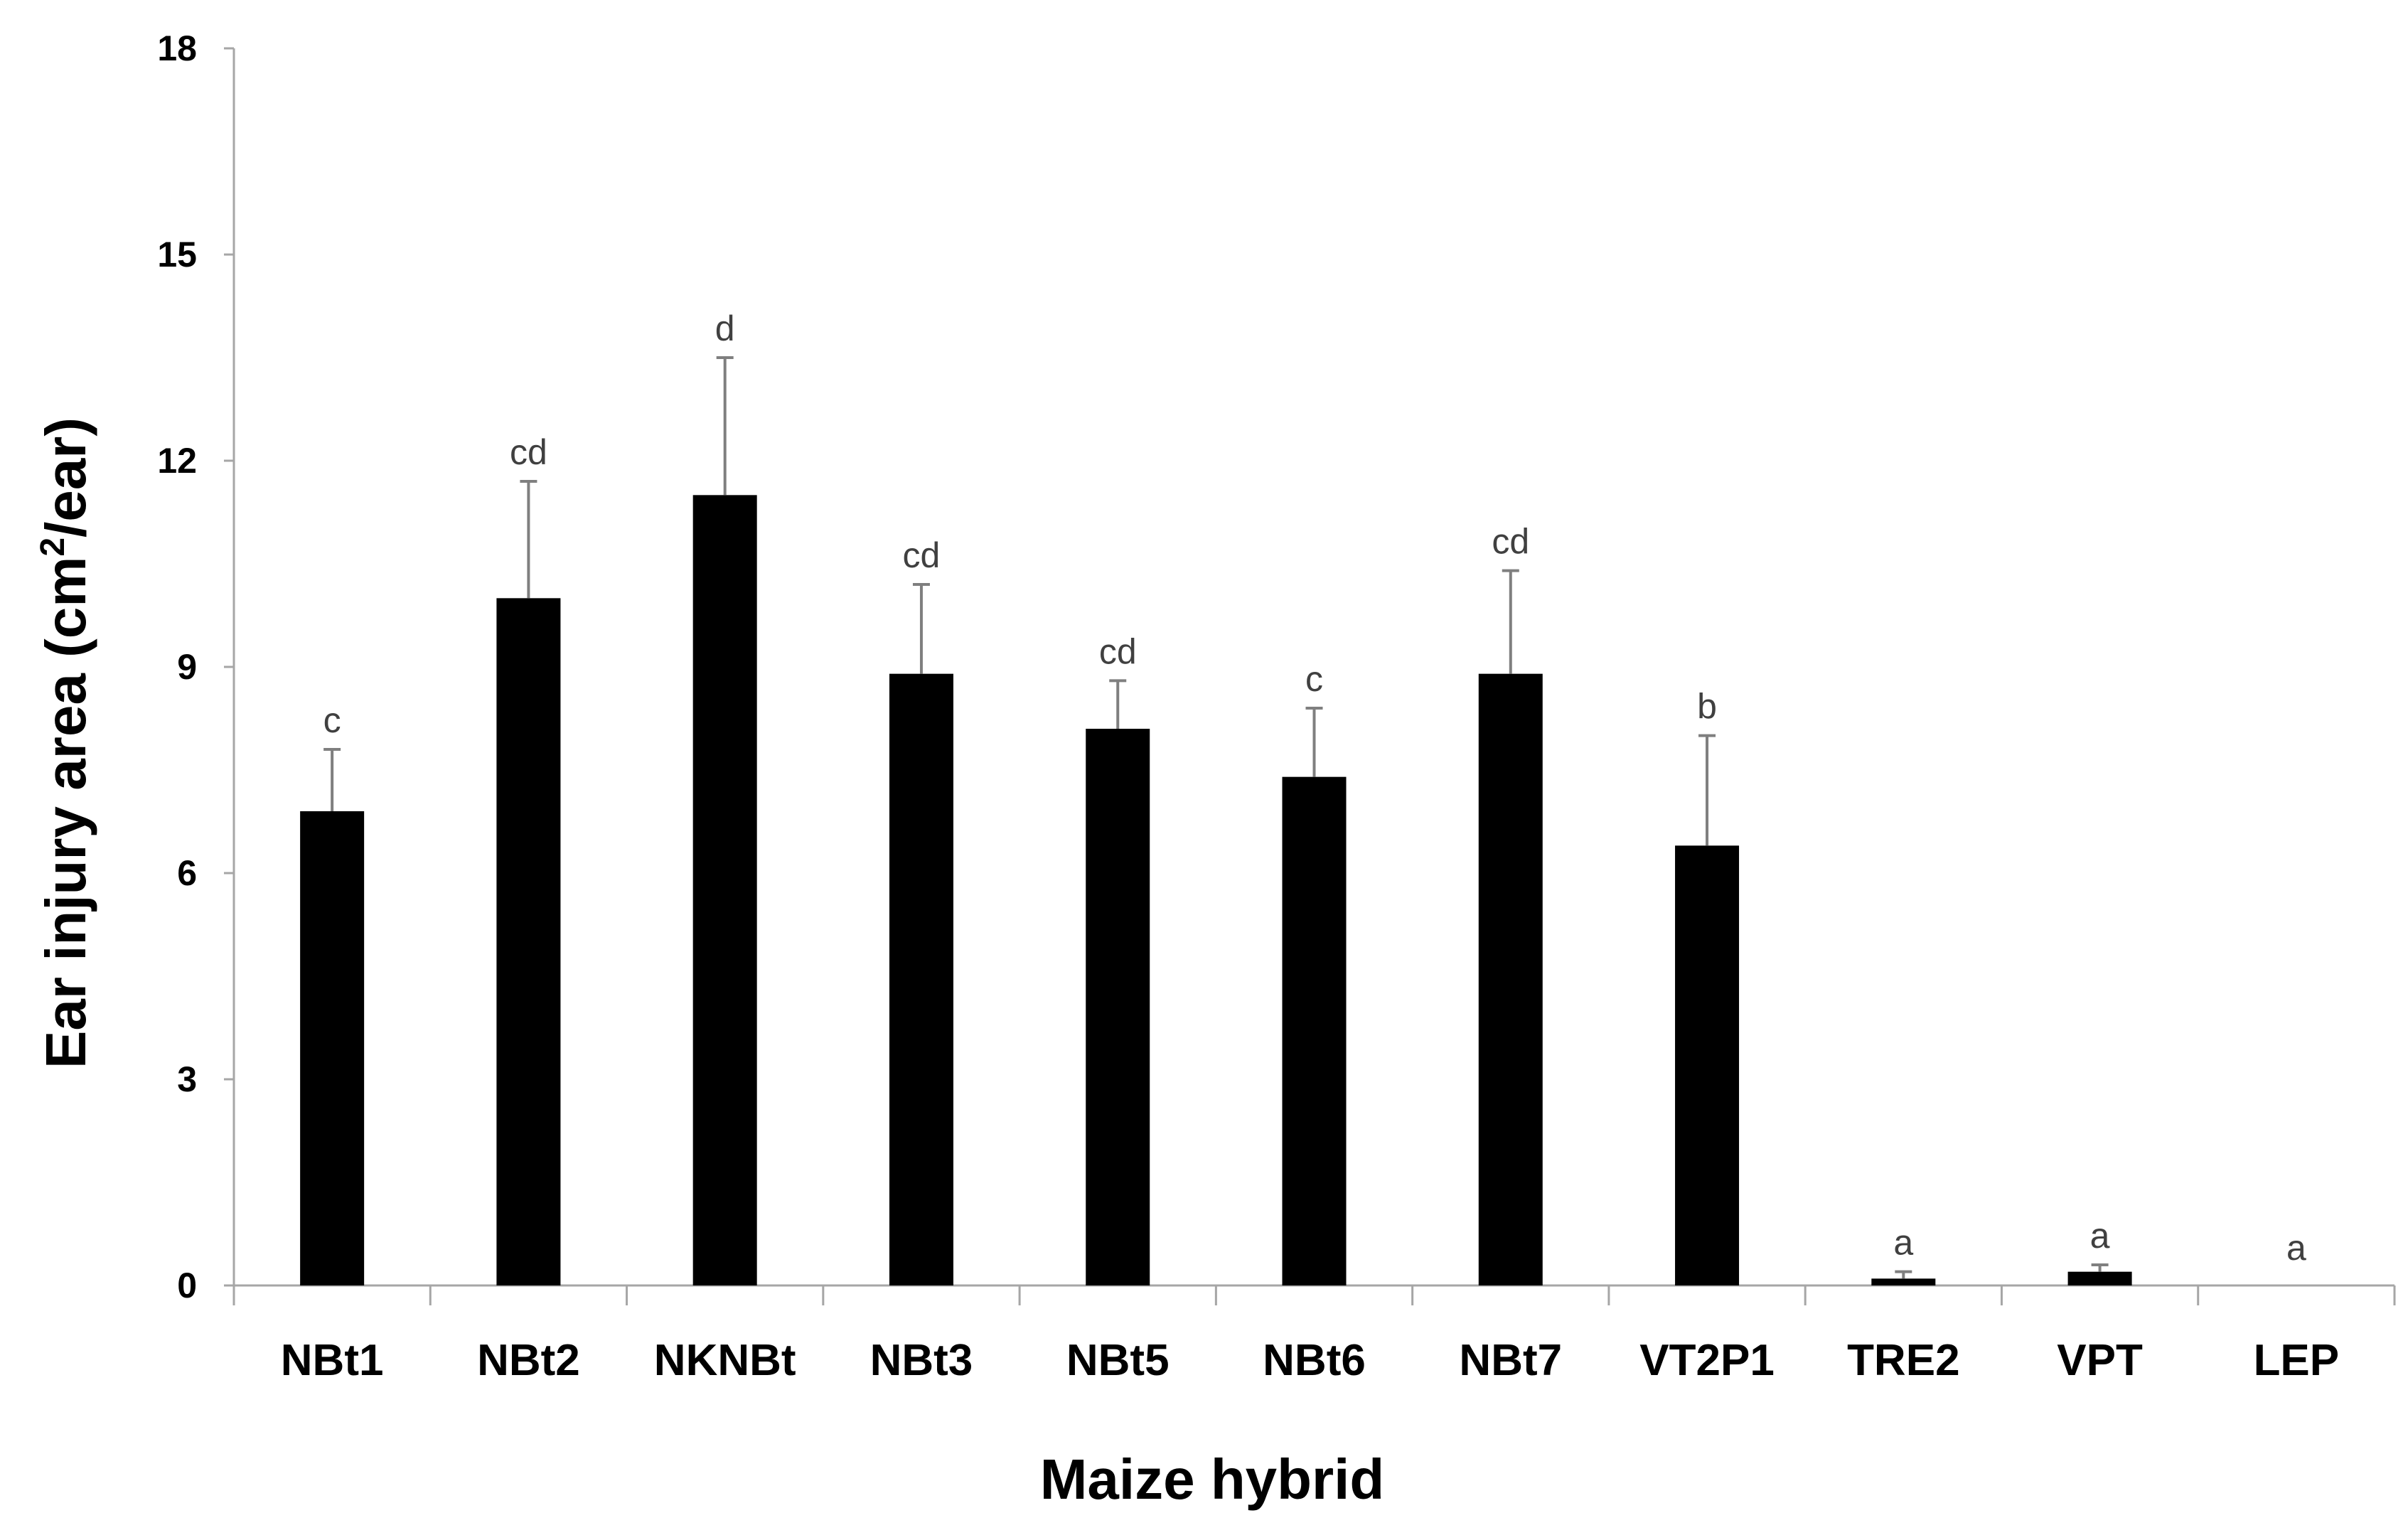  Describe the element at coordinates (528, 1360) in the screenshot. I see `x-tick-label: NBt2` at that location.